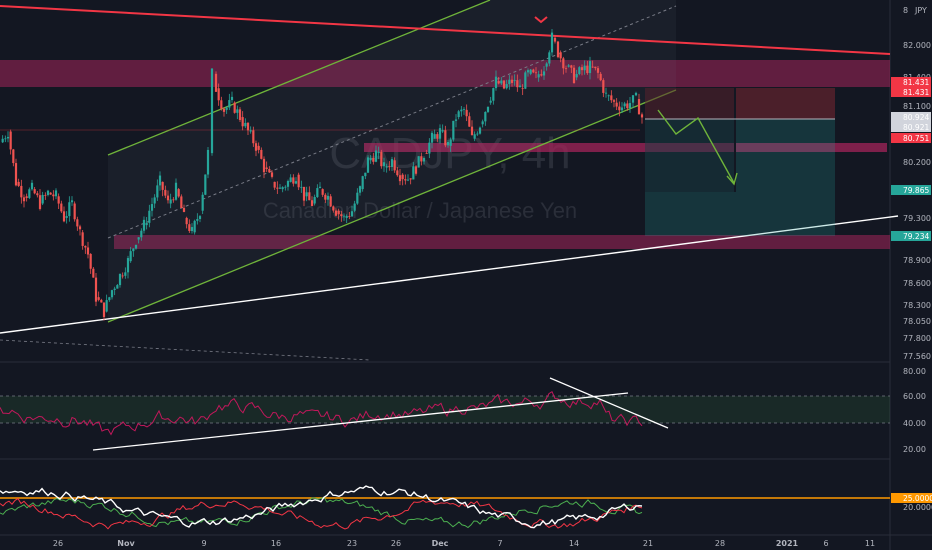 This screenshot has height=550, width=932. I want to click on time-axis: 26 Nov 9 16 23 26 Dec 7 14 21 28 2021 6 11, so click(464, 543).